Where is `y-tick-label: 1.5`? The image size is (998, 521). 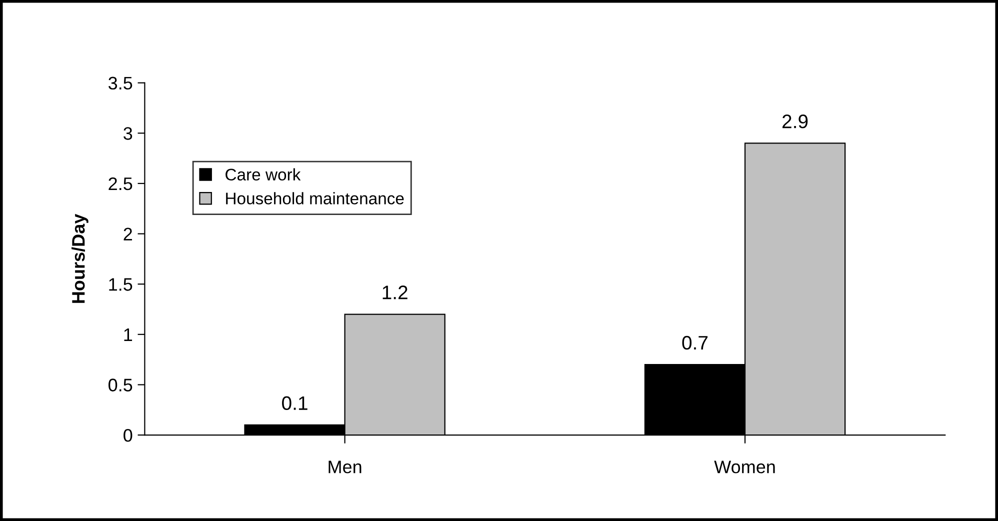 y-tick-label: 1.5 is located at coordinates (120, 284).